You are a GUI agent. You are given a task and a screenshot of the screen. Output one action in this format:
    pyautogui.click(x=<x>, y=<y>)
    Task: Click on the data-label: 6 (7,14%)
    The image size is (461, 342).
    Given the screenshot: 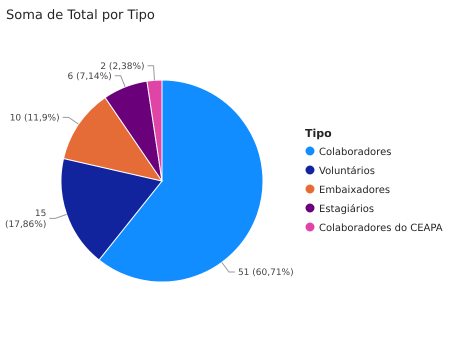 What is the action you would take?
    pyautogui.click(x=90, y=77)
    